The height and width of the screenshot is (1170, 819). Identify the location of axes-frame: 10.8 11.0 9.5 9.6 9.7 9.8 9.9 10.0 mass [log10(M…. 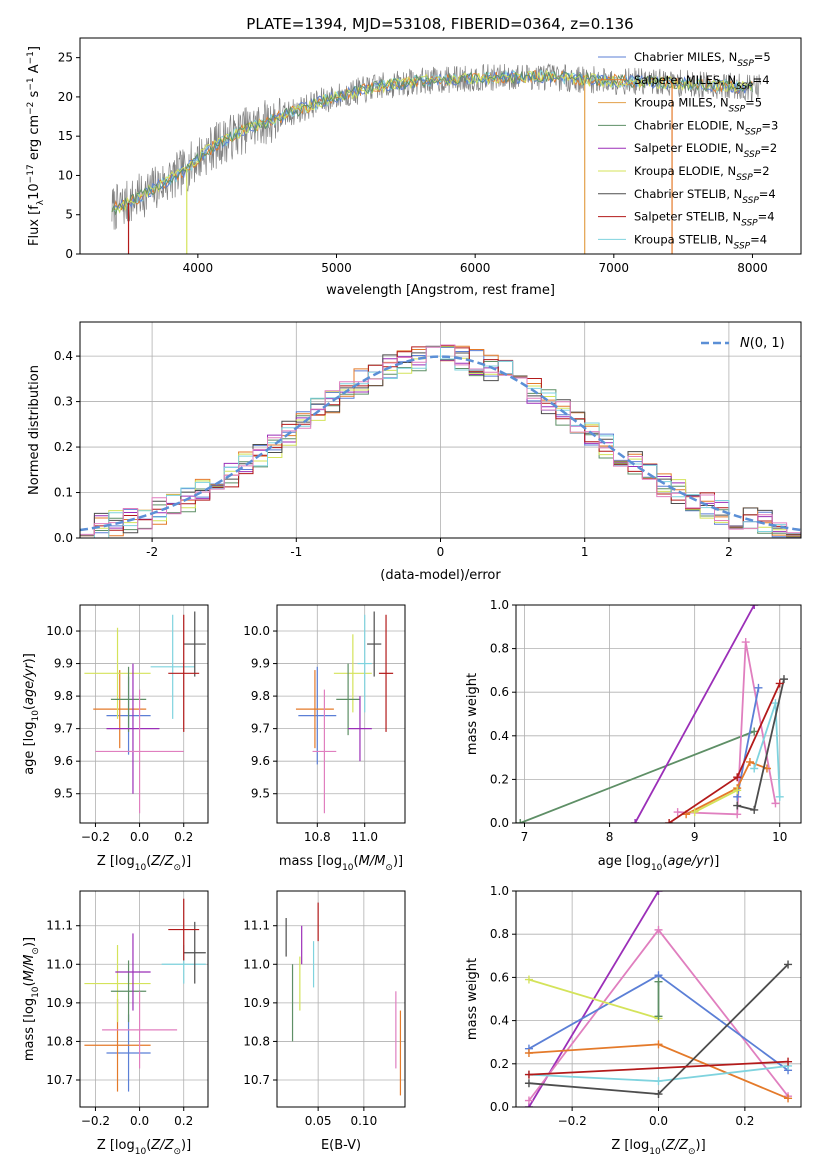
(324, 738).